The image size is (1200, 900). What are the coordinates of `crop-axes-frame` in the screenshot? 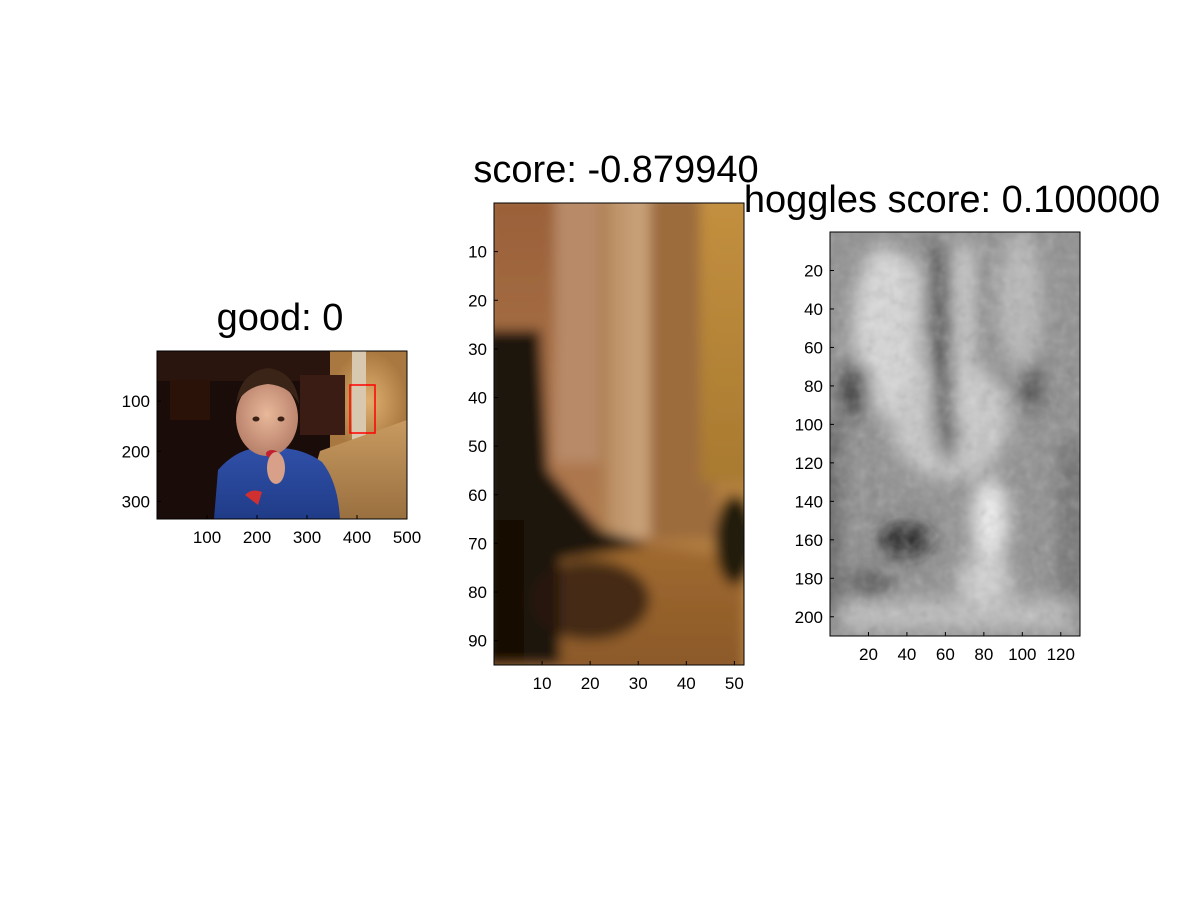 It's located at (619, 434).